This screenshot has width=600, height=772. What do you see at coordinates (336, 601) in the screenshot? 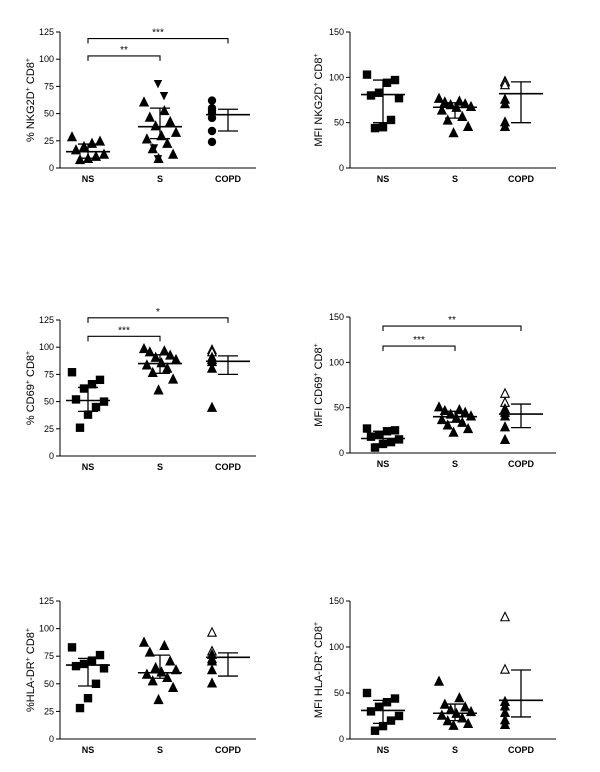
I see `y-tick-label: 150` at bounding box center [336, 601].